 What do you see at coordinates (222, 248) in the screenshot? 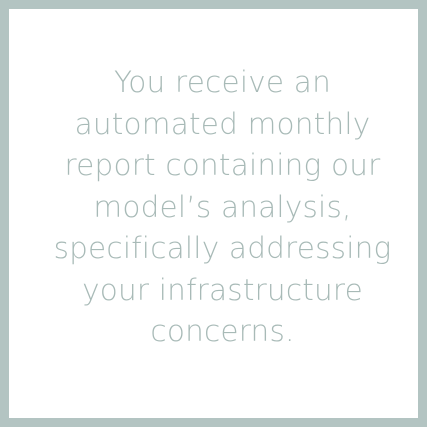
I see `message-line: specifically addressing` at bounding box center [222, 248].